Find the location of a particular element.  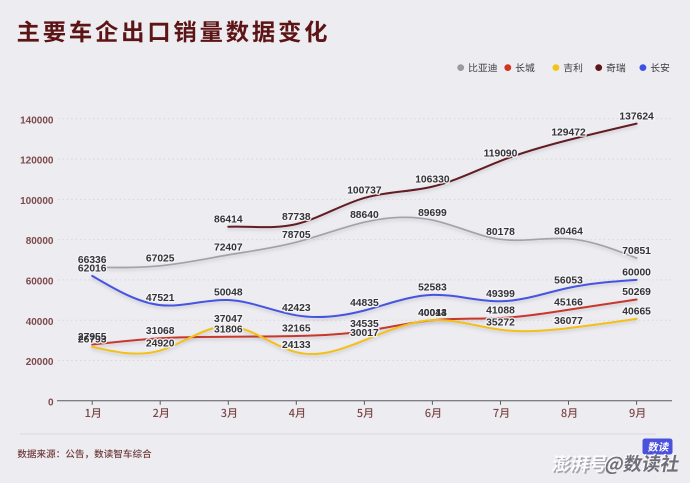

svg-text: 40013 is located at coordinates (432, 313).